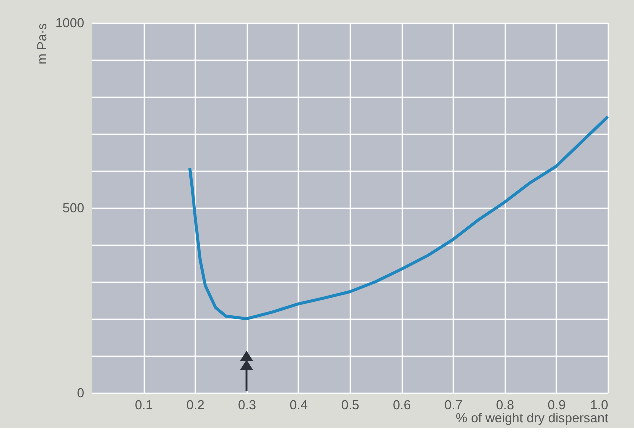  Describe the element at coordinates (70, 23) in the screenshot. I see `y-tick-label: 1000` at that location.